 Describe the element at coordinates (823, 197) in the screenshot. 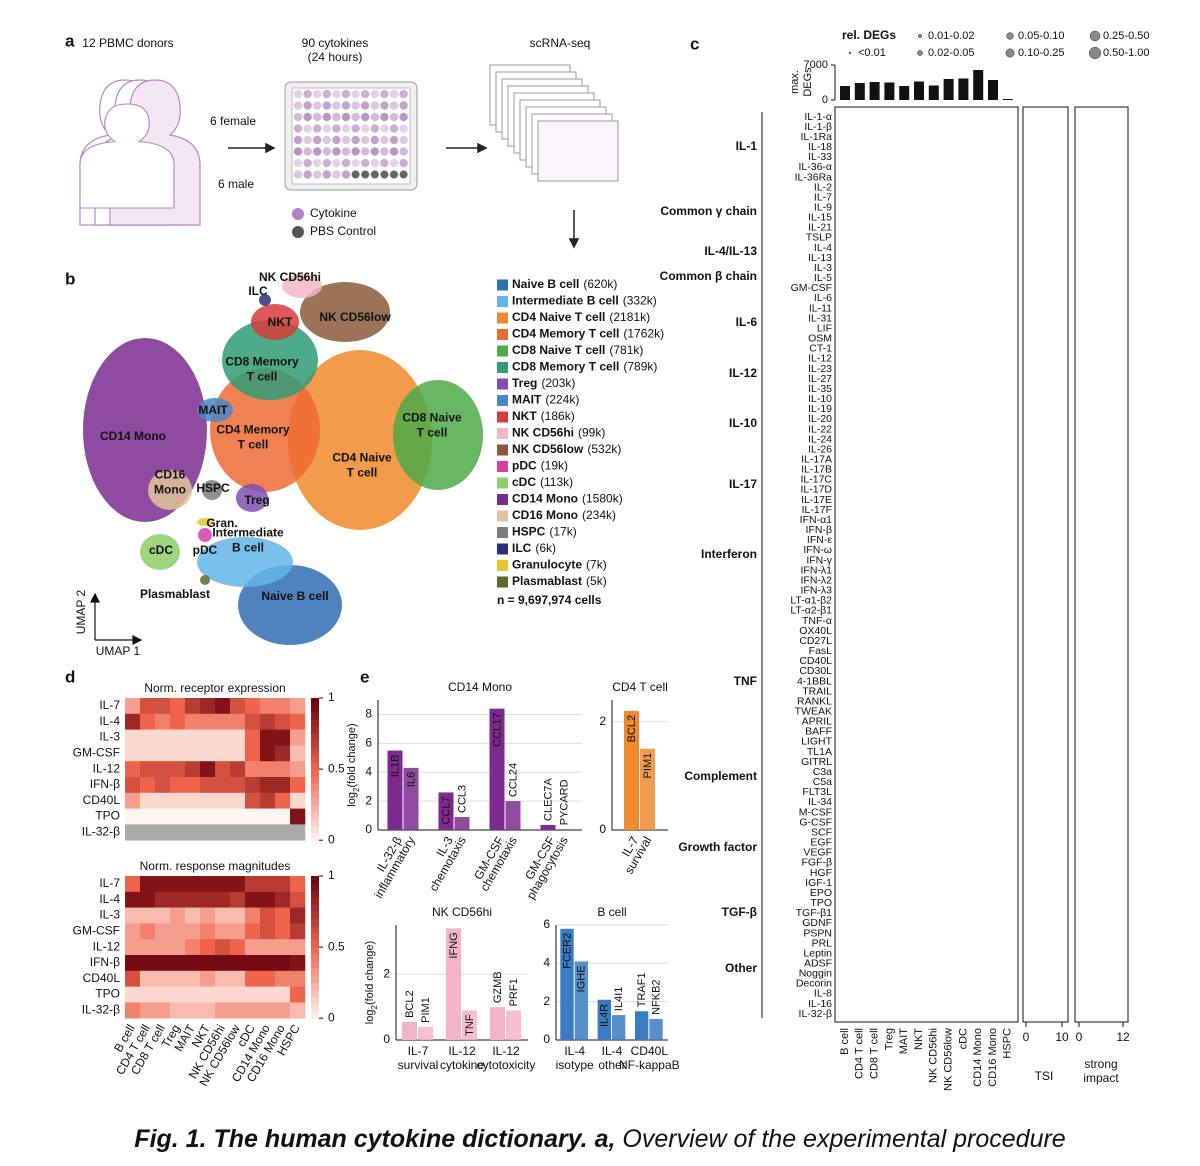

I see `cytokine-label: IL-7` at that location.